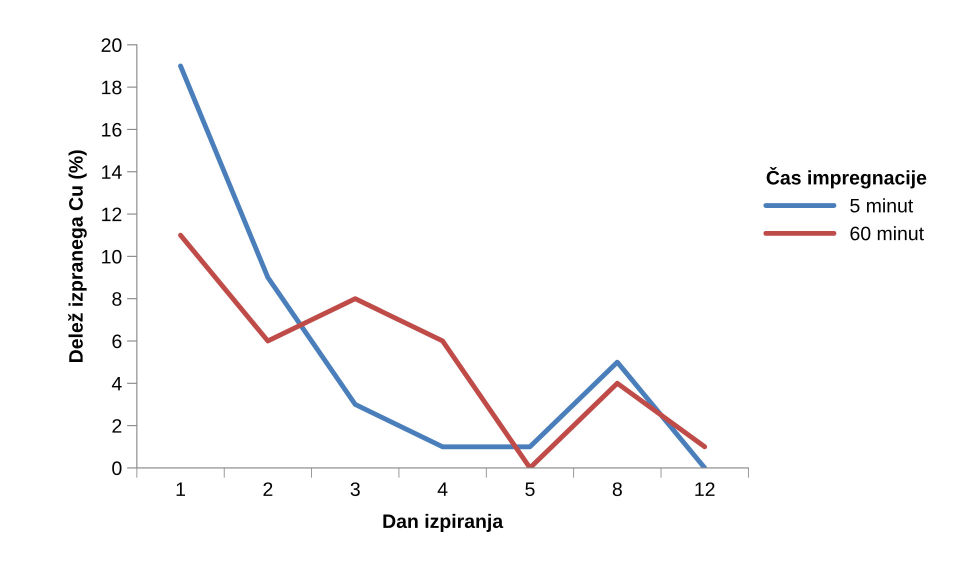  What do you see at coordinates (77, 256) in the screenshot?
I see `y-axis-title: Delež izpranega Cu (%)` at bounding box center [77, 256].